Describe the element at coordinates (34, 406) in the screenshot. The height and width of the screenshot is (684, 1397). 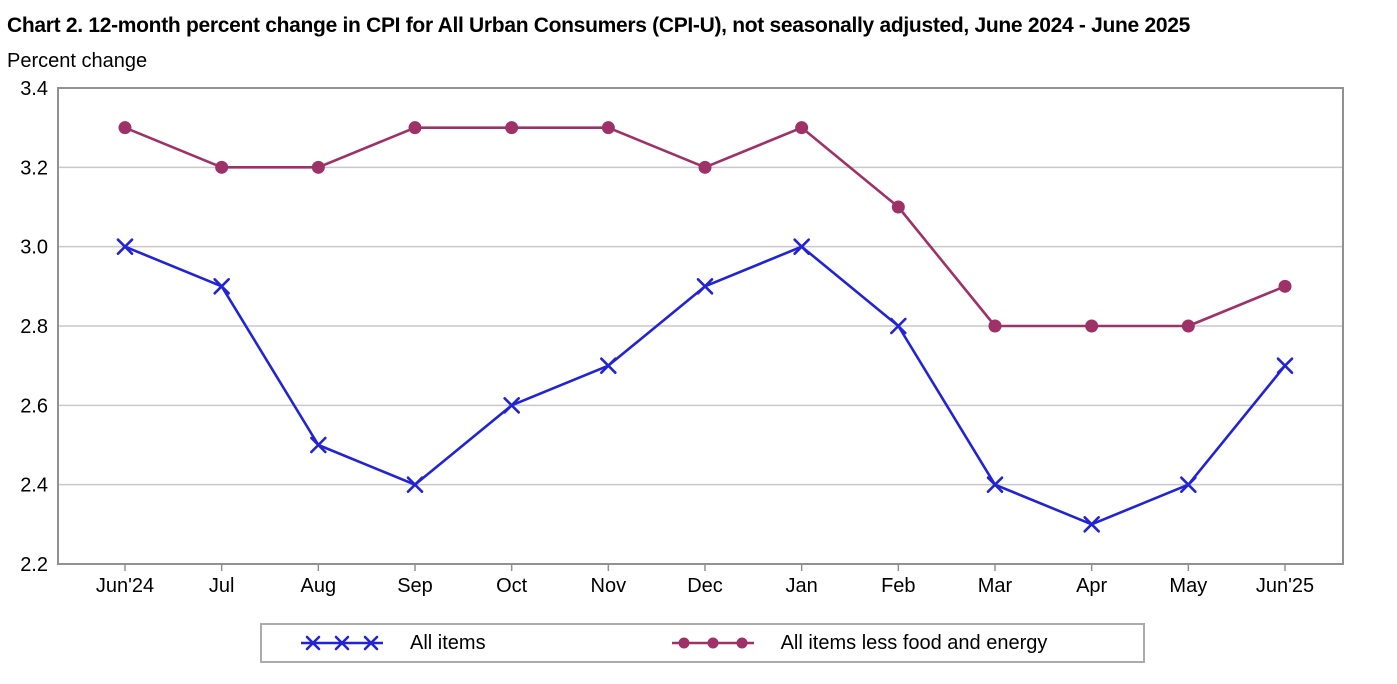
I see `y-tick-label: 2.6` at that location.